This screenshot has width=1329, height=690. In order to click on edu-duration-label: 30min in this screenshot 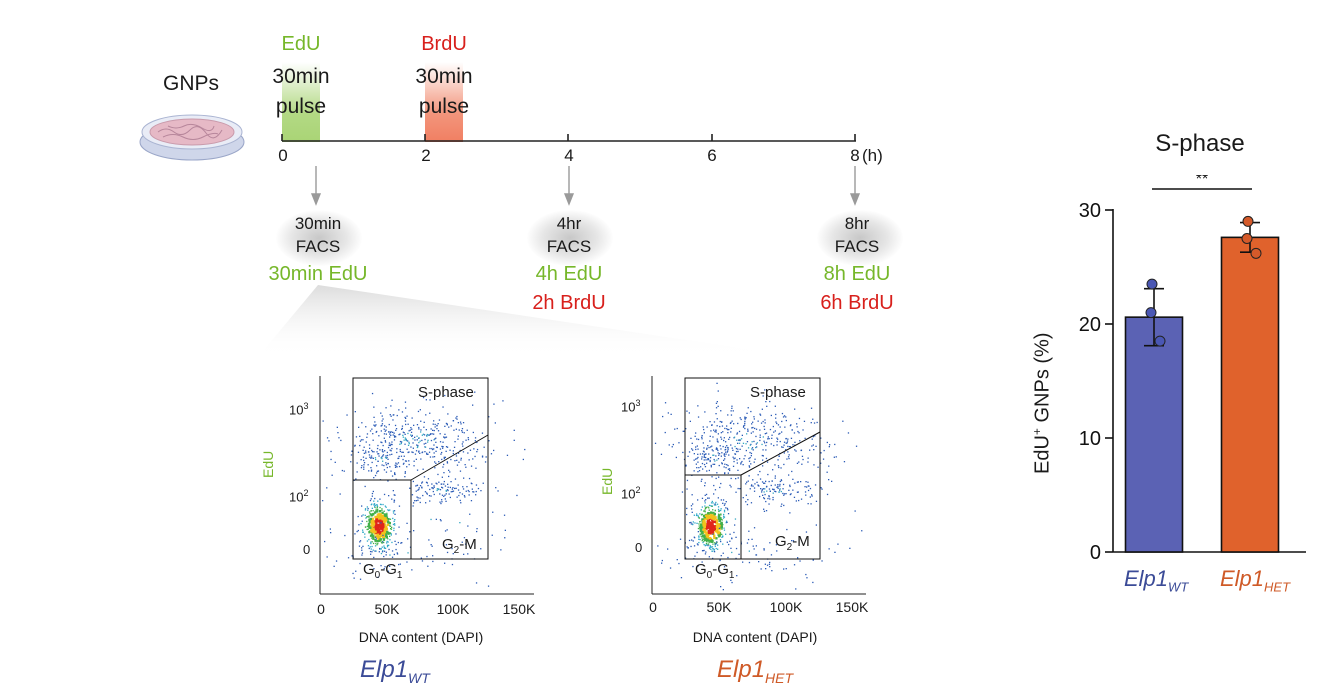, I will do `click(301, 76)`.